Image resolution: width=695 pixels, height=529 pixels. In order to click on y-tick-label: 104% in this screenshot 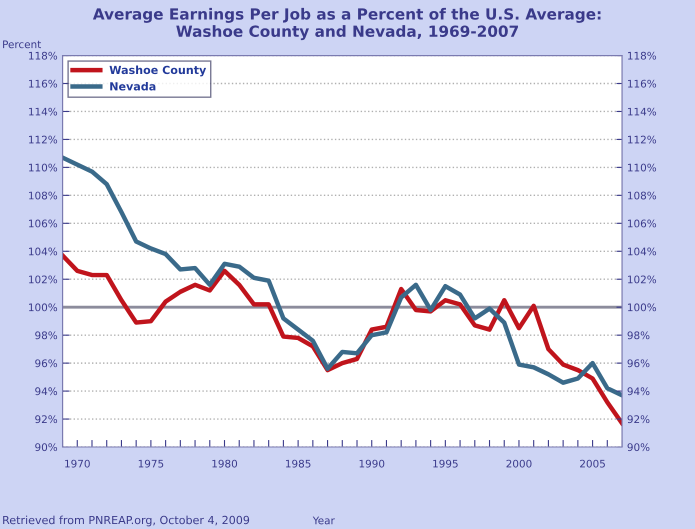, I will do `click(43, 252)`.